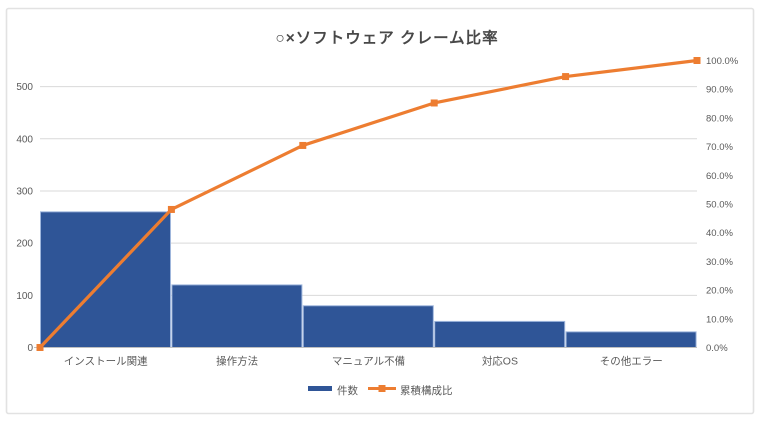 The height and width of the screenshot is (422, 766). I want to click on category-label-0: インストール関連, so click(106, 361).